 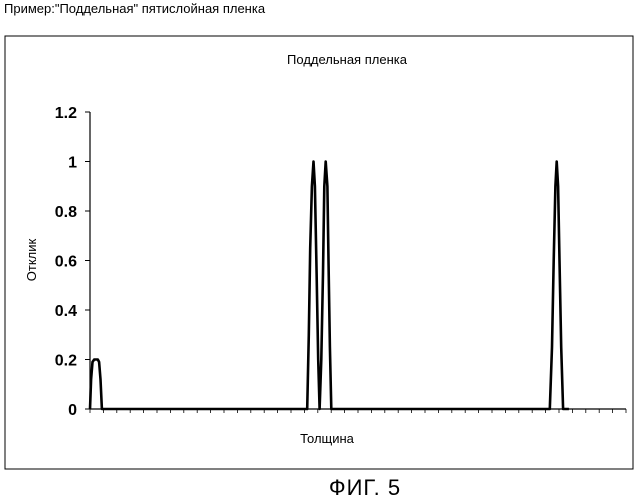 What do you see at coordinates (66, 113) in the screenshot?
I see `y-tick-label: 1.2` at bounding box center [66, 113].